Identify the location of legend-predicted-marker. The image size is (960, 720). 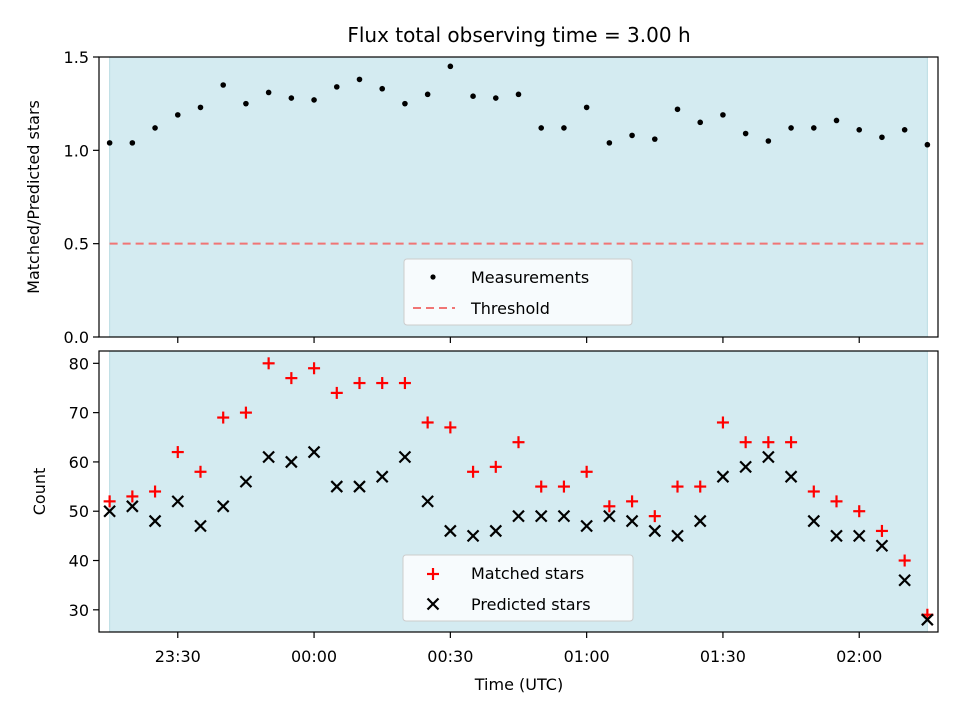
(433, 604).